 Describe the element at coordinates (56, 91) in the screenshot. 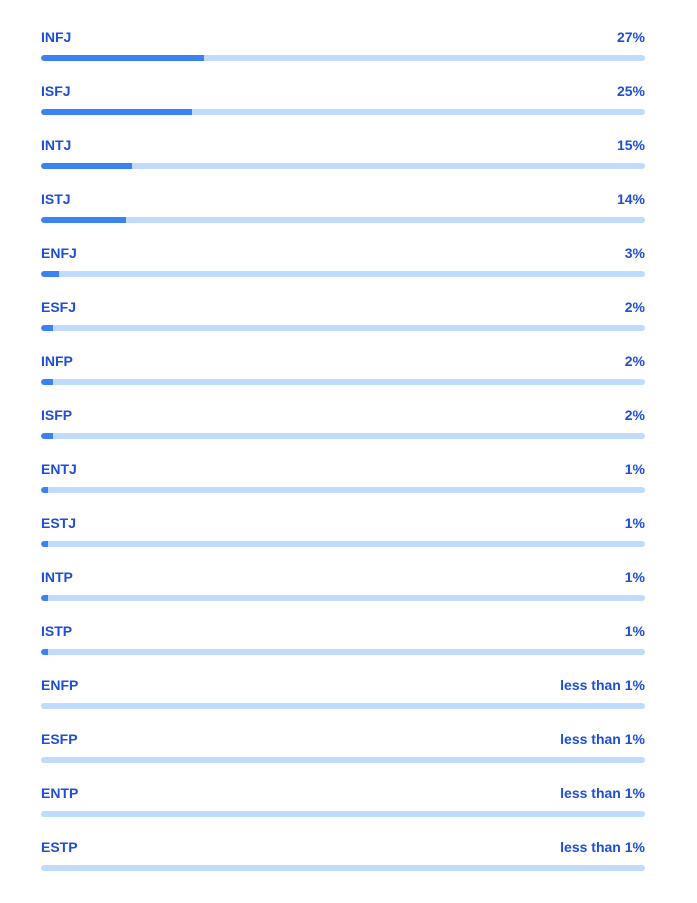

I see `category-label: ISFJ` at that location.